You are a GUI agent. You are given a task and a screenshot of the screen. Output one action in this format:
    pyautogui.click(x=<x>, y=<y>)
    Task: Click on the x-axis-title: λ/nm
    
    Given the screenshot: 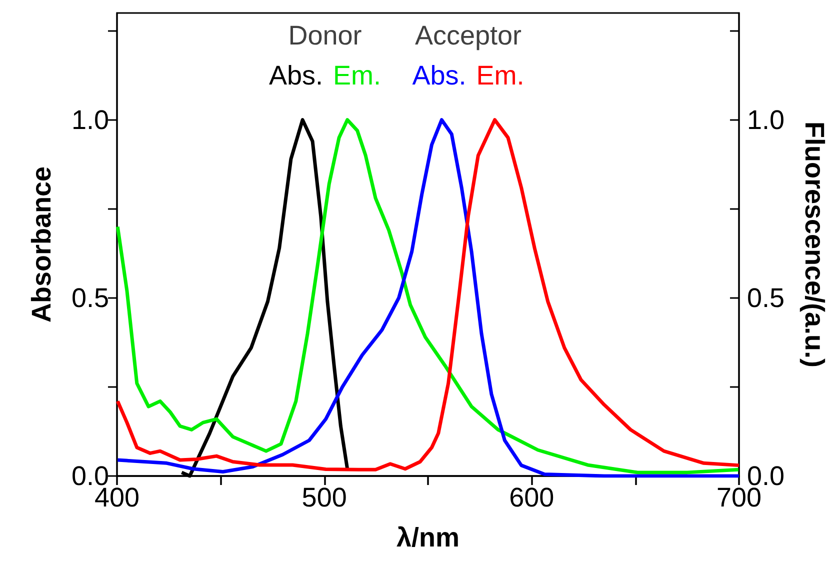 What is the action you would take?
    pyautogui.click(x=428, y=537)
    